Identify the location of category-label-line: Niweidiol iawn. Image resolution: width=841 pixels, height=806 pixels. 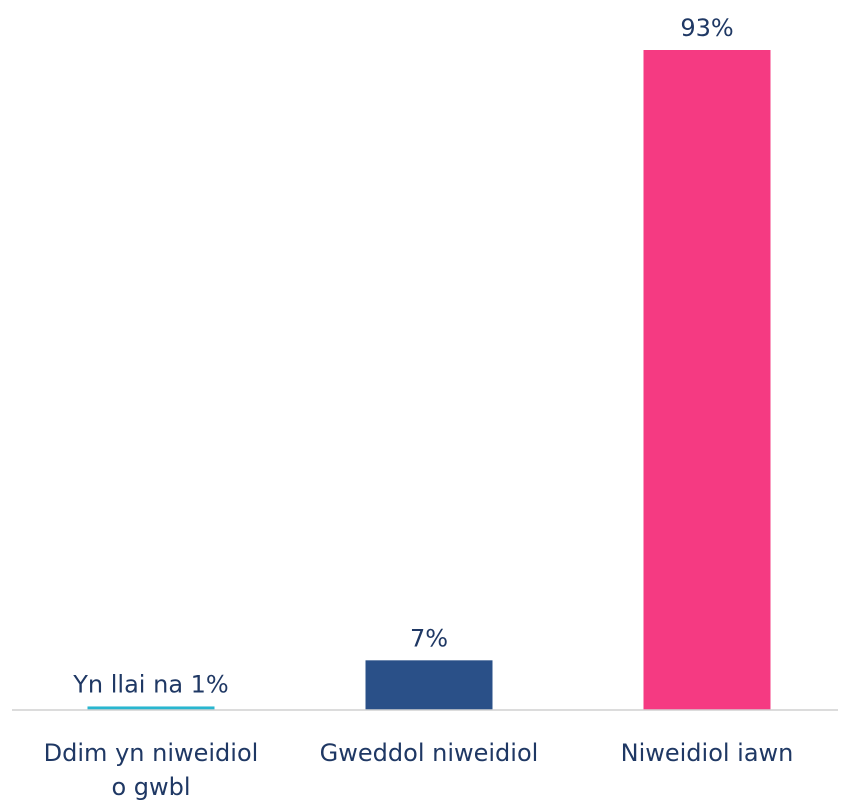
(707, 753).